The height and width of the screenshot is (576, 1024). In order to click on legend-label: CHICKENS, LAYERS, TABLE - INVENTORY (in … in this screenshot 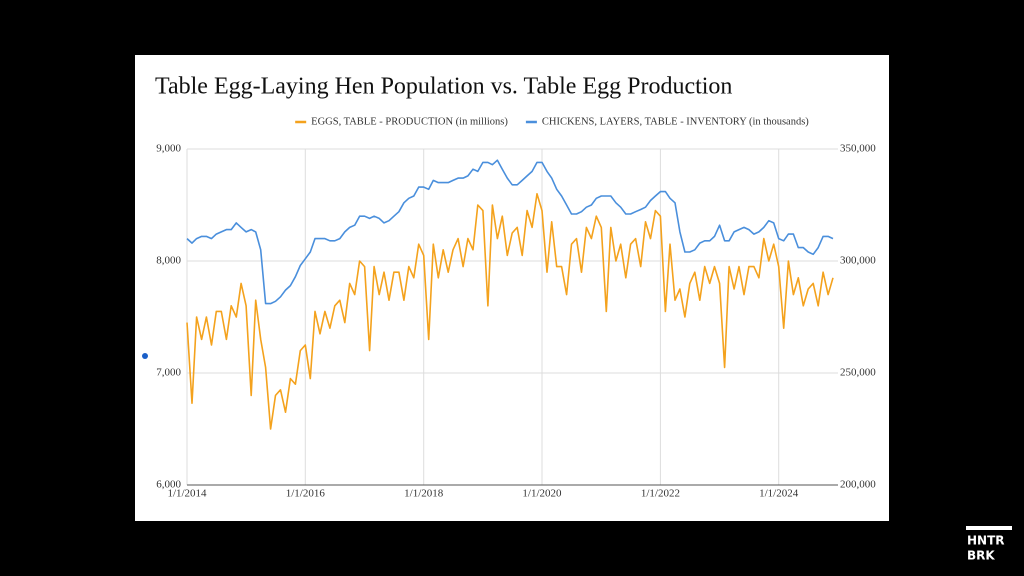, I will do `click(675, 121)`.